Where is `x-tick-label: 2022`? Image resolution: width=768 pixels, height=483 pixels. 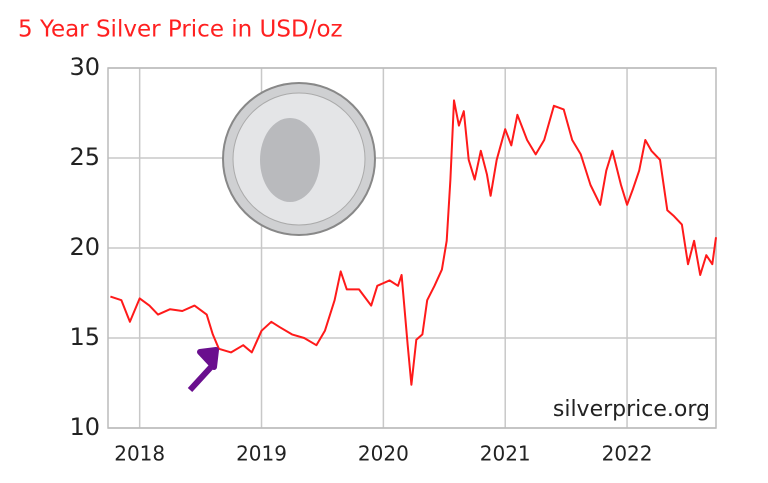 x-tick-label: 2022 is located at coordinates (627, 454).